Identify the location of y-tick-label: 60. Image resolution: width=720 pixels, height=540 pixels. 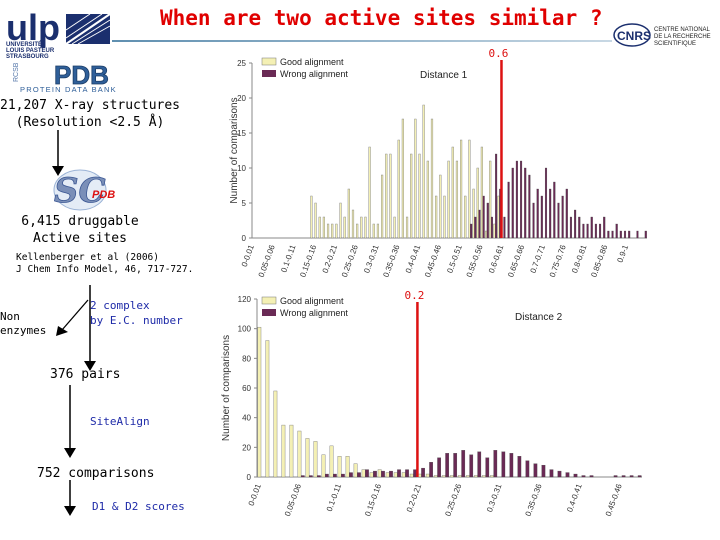
(246, 388).